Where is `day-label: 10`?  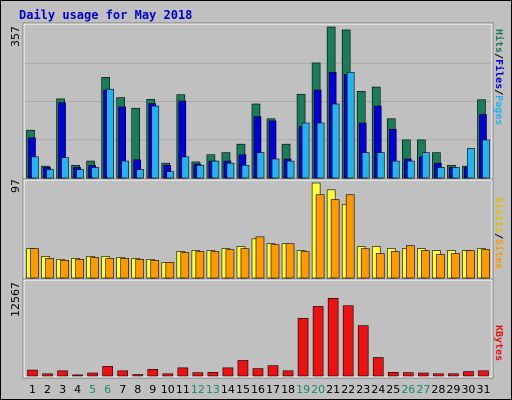
day-label: 10 is located at coordinates (168, 389).